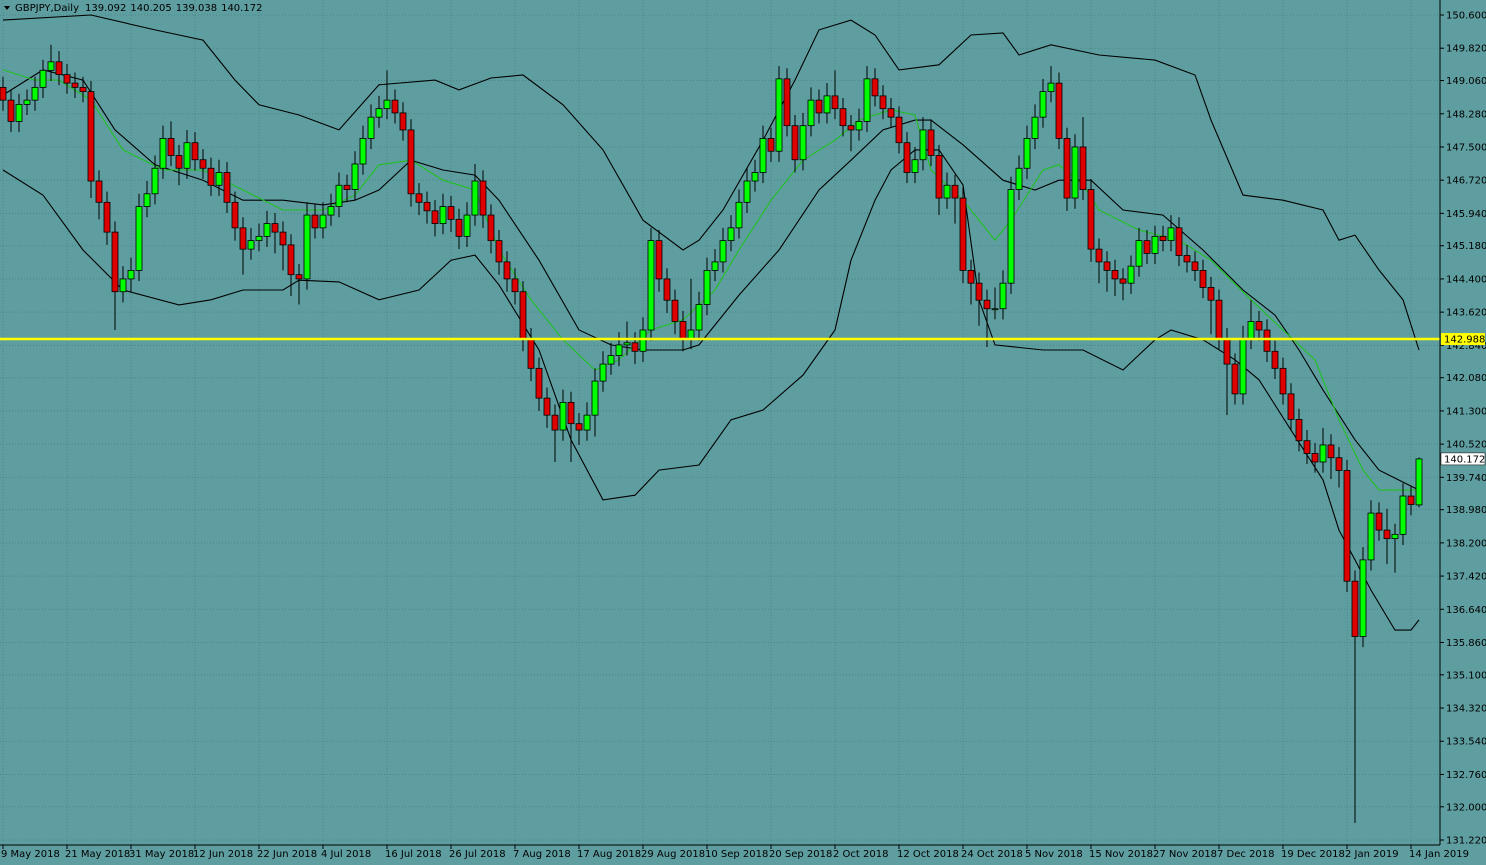 The image size is (1486, 865). What do you see at coordinates (1466, 81) in the screenshot?
I see `y-tick-label: 149.060` at bounding box center [1466, 81].